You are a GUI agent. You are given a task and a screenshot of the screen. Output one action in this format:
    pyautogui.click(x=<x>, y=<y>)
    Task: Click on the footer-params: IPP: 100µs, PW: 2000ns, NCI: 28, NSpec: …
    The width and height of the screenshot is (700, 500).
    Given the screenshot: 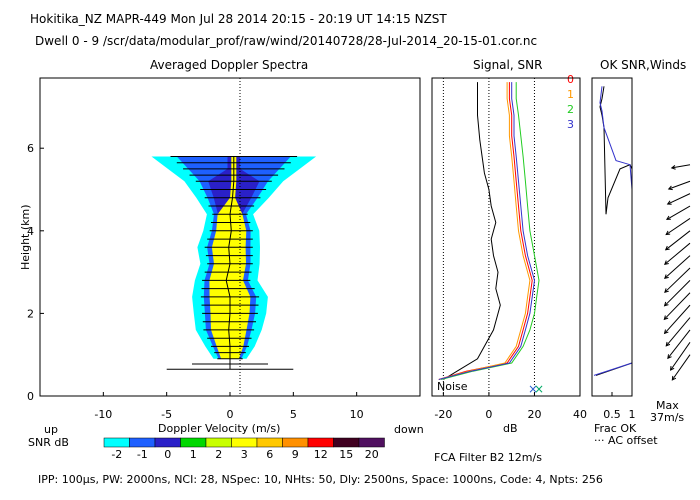 What is the action you would take?
    pyautogui.click(x=320, y=479)
    